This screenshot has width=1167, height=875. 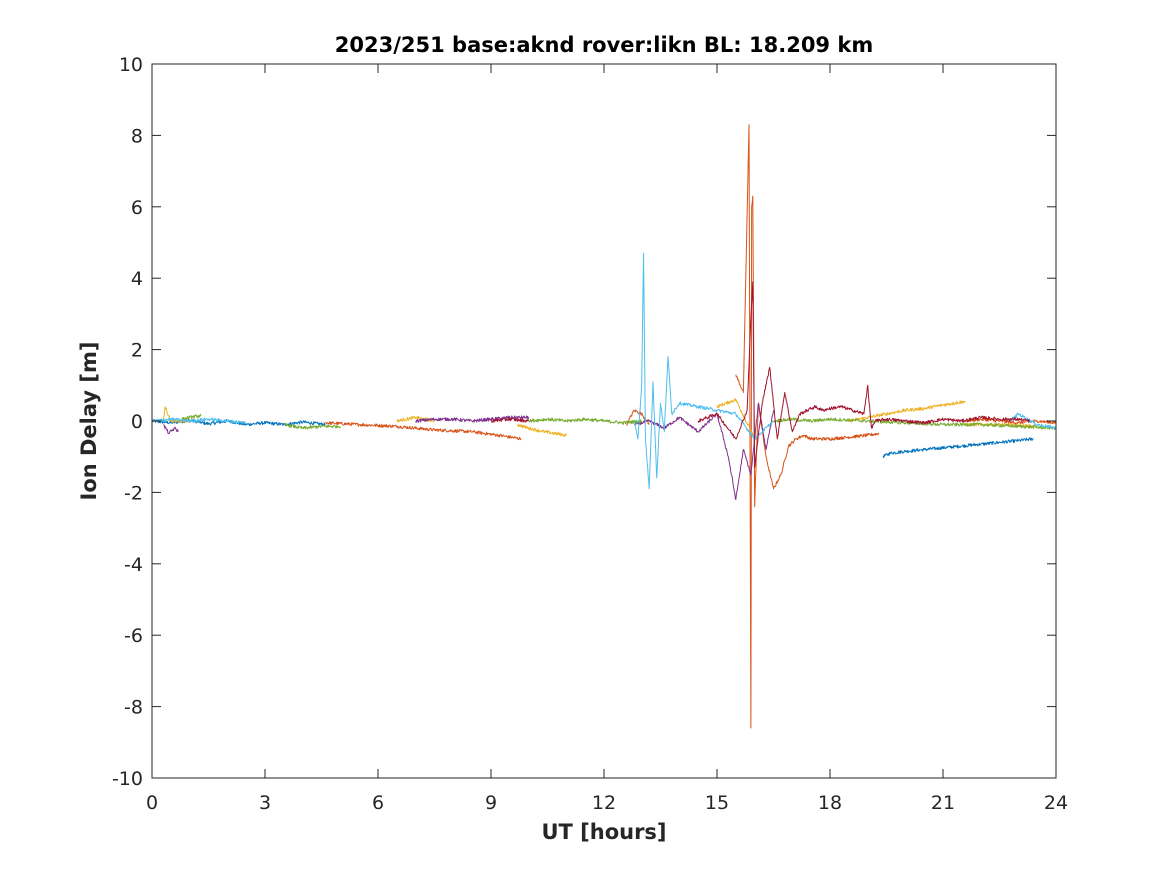 I want to click on y-tick-label: 0, so click(x=137, y=422).